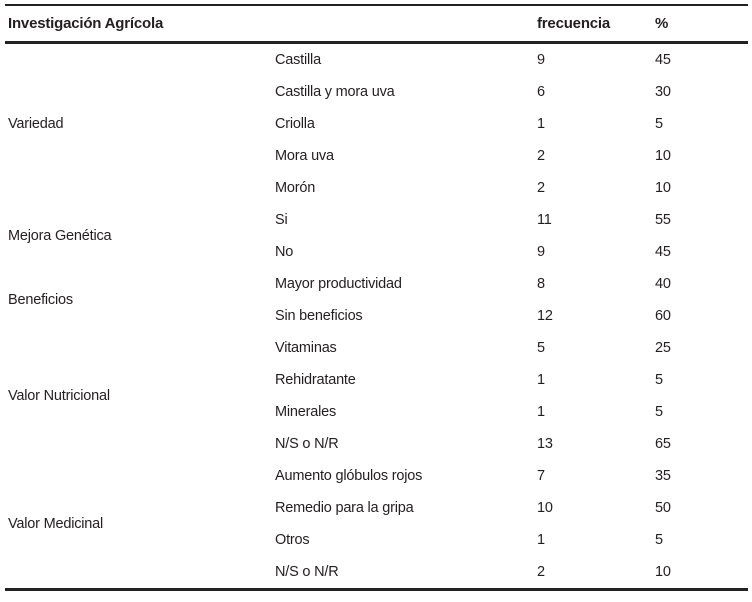  What do you see at coordinates (376, 412) in the screenshot?
I see `table-row: Minerales 1 5` at bounding box center [376, 412].